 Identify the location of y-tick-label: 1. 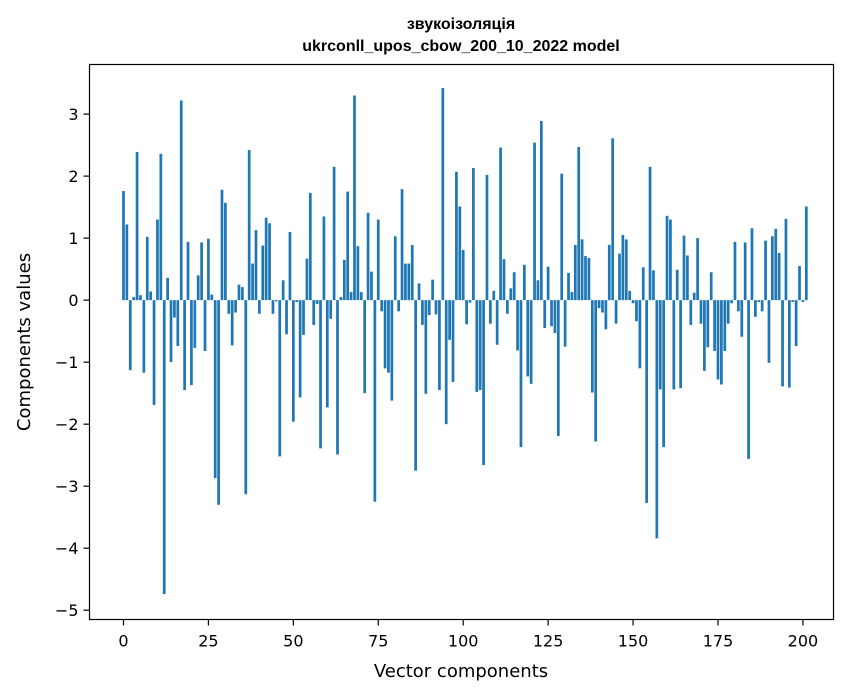
(73, 238).